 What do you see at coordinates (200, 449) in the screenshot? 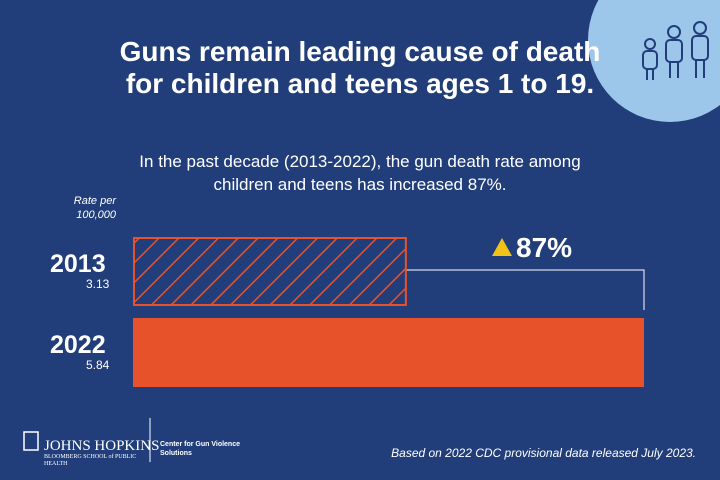
I see `center-name: Center for Gun Violence Solutions` at bounding box center [200, 449].